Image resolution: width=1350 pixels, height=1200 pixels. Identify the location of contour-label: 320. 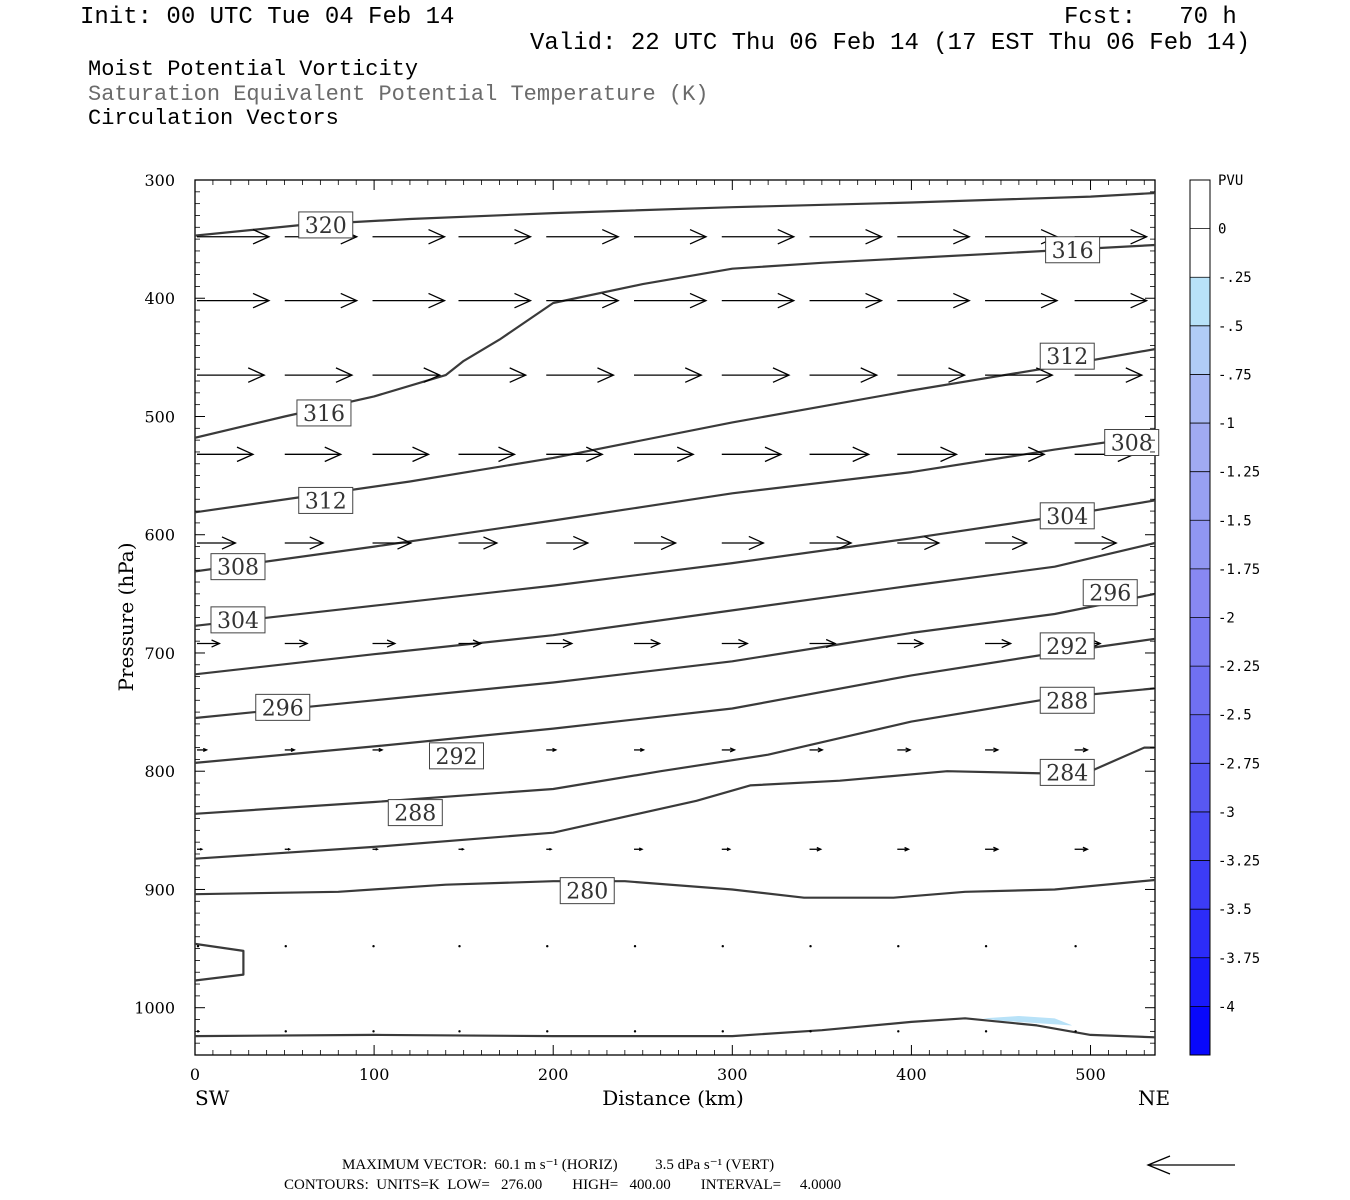
(326, 225).